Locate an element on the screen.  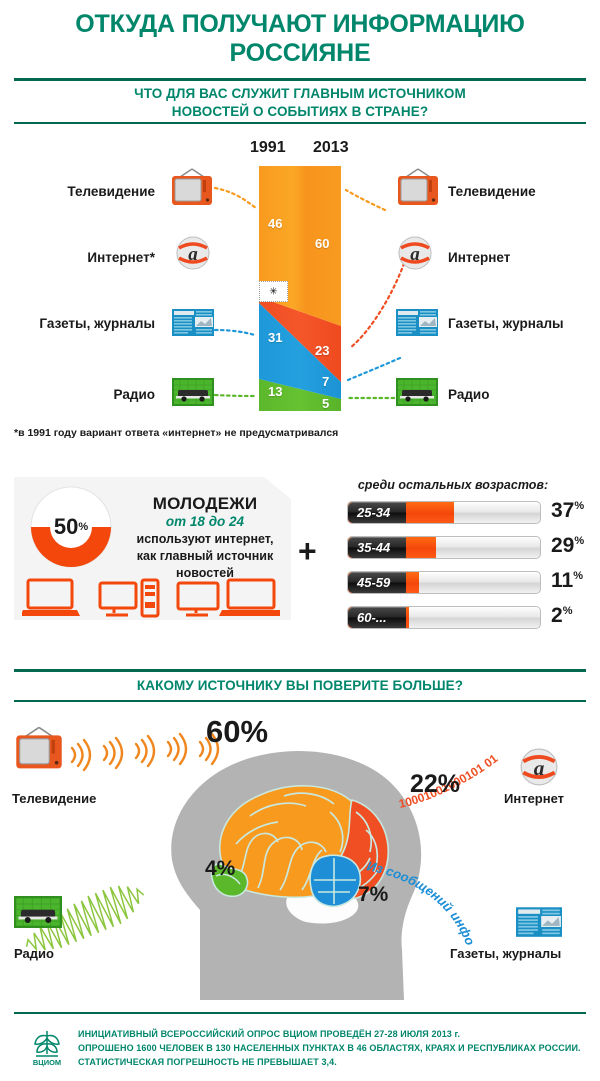
divider-footer is located at coordinates (300, 1013).